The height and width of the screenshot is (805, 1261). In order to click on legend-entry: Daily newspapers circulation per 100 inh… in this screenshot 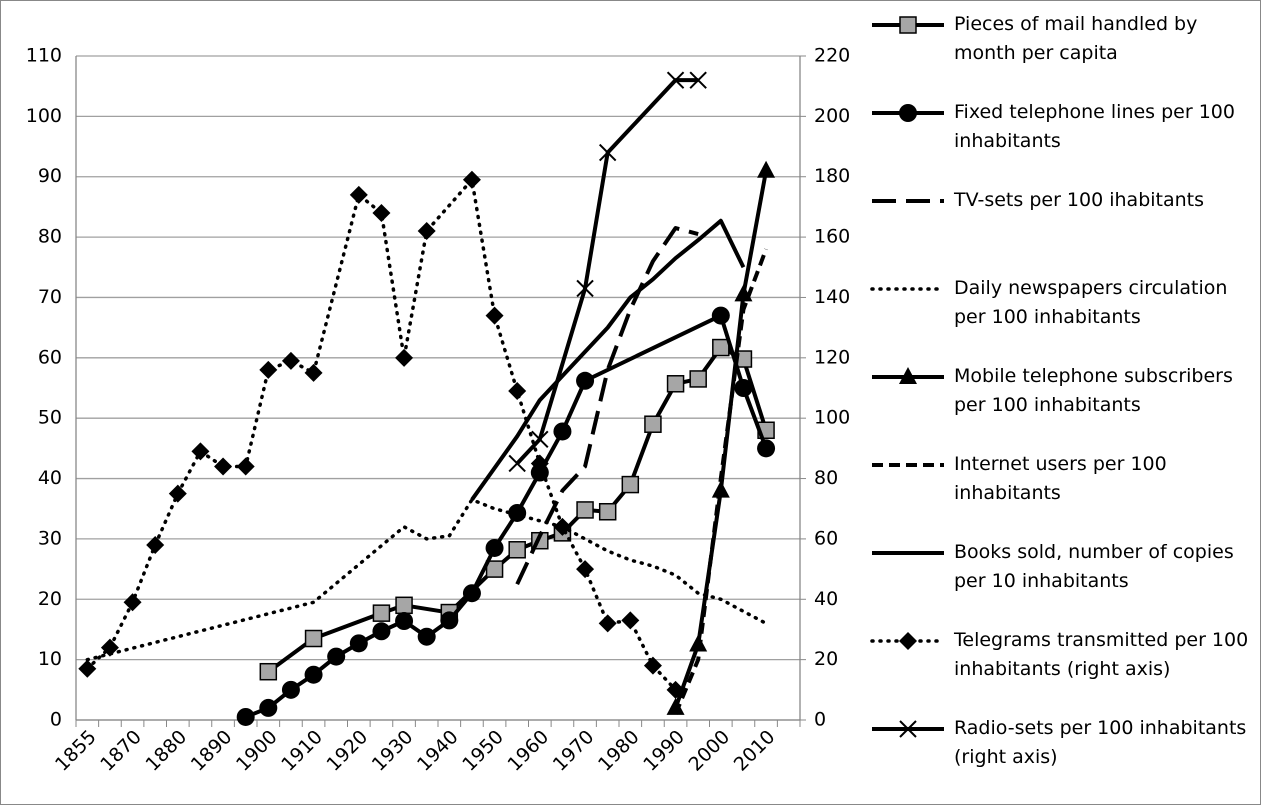, I will do `click(1063, 303)`.